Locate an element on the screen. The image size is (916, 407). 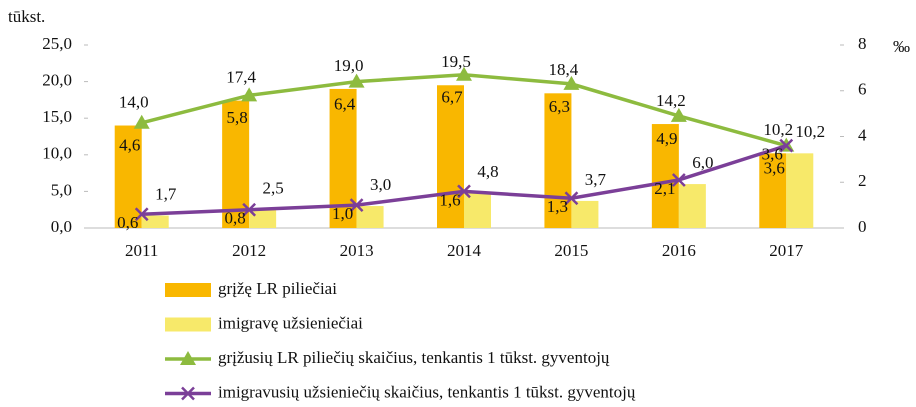
data-label: 19,5 is located at coordinates (456, 61).